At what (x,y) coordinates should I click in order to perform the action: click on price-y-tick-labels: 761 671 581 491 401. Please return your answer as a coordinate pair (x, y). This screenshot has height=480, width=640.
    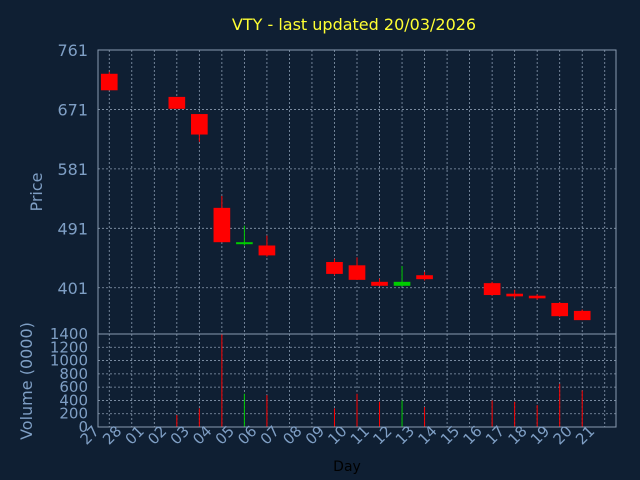
    Looking at the image, I should click on (72, 169).